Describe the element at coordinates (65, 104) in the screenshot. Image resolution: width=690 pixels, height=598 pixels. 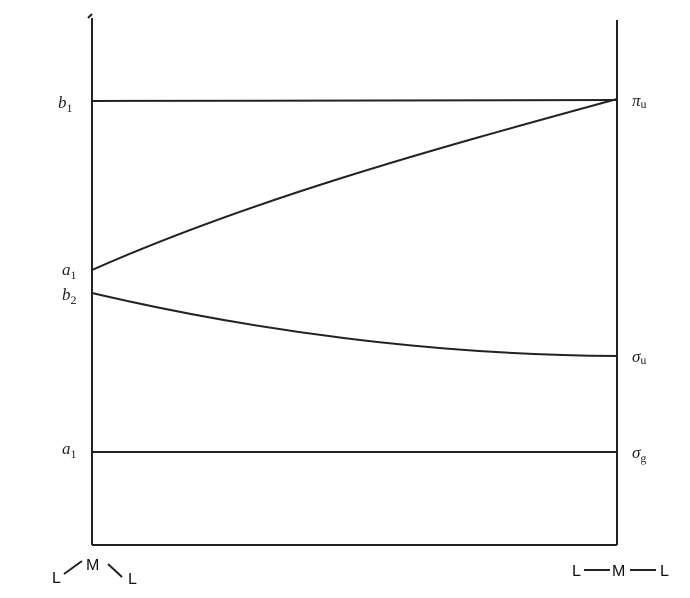
I see `level-label: b1` at that location.